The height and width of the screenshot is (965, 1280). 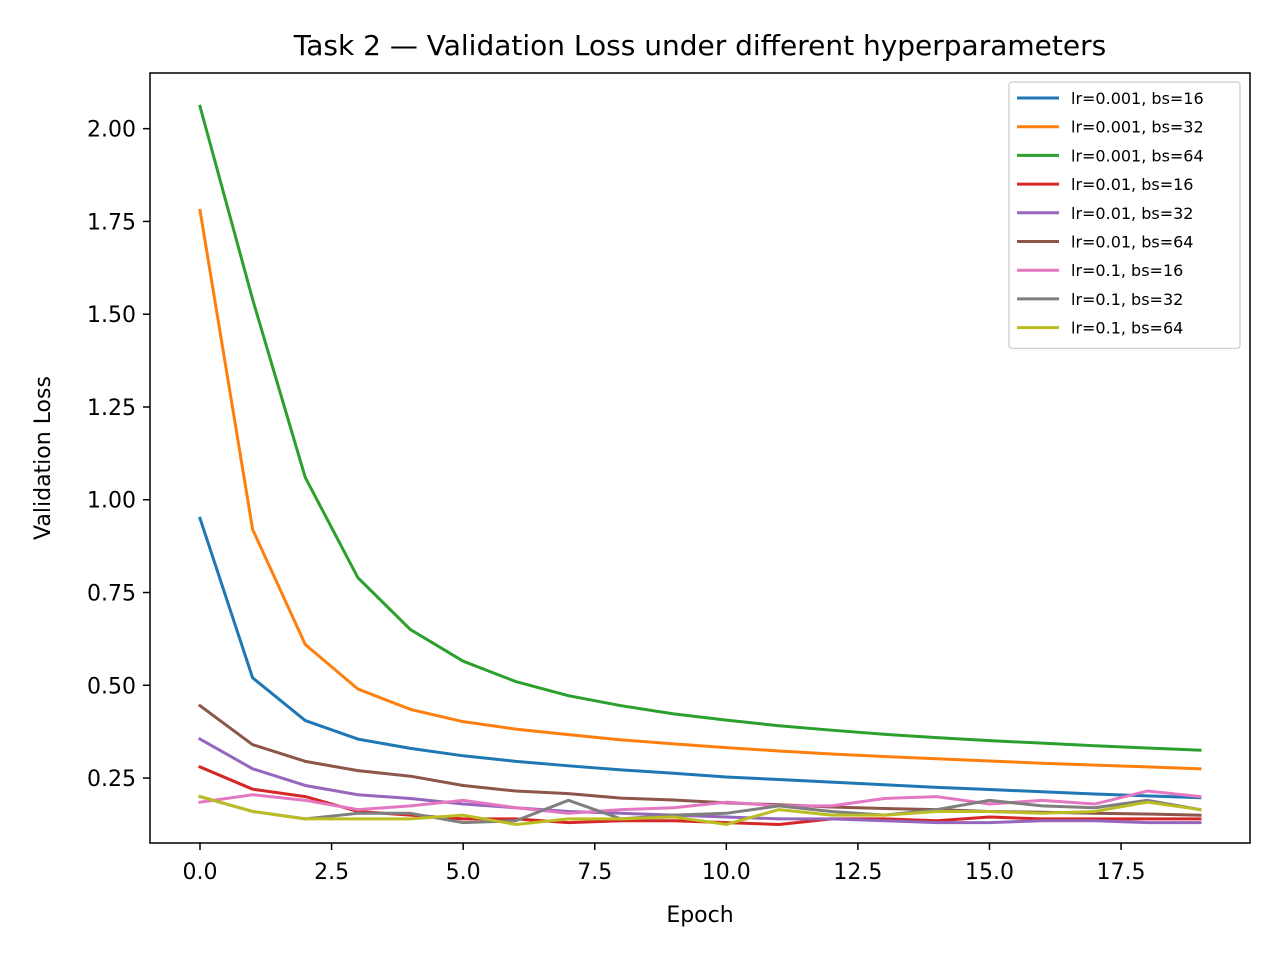 I want to click on x-tick-label: 7.5, so click(x=594, y=872).